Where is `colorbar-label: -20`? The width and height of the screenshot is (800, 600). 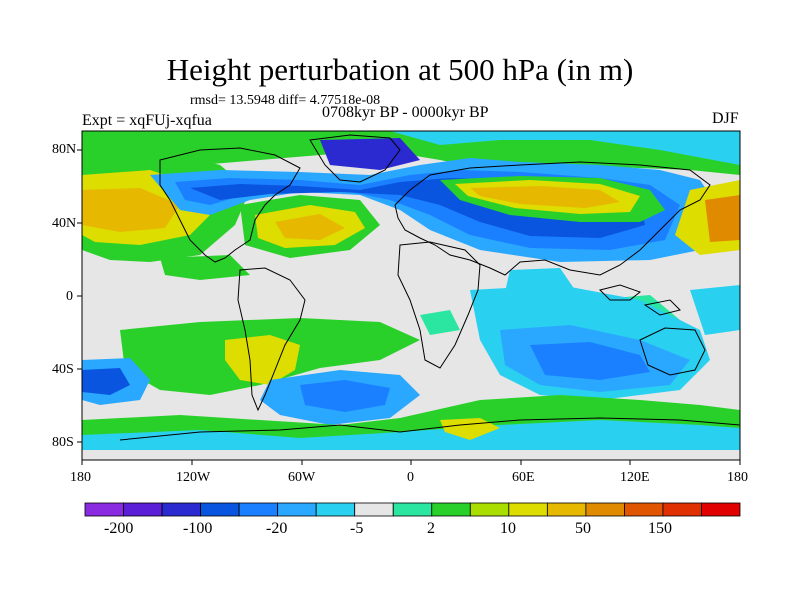 colorbar-label: -20 is located at coordinates (277, 528).